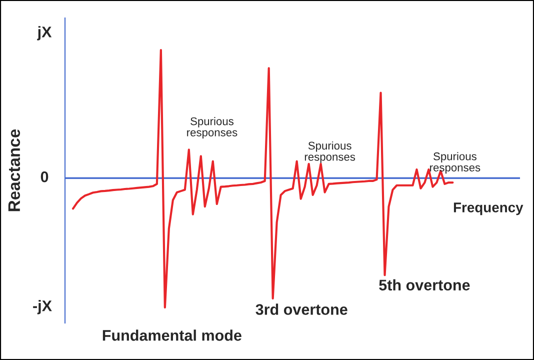 The image size is (534, 360). Describe the element at coordinates (172, 335) in the screenshot. I see `text: Fundamental mode` at that location.